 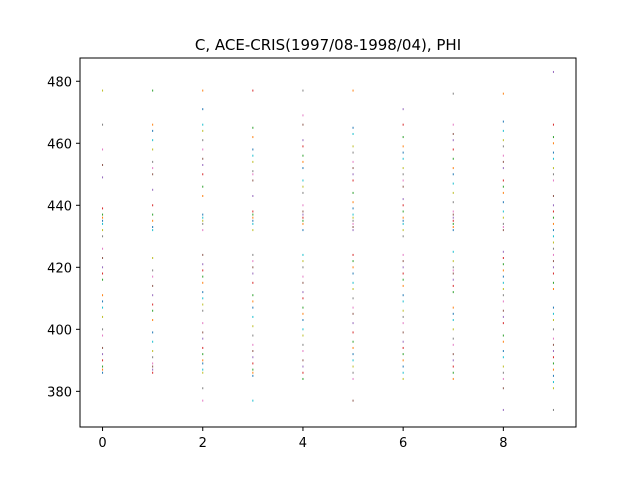 What do you see at coordinates (59, 268) in the screenshot?
I see `y-tick-label: 420` at bounding box center [59, 268].